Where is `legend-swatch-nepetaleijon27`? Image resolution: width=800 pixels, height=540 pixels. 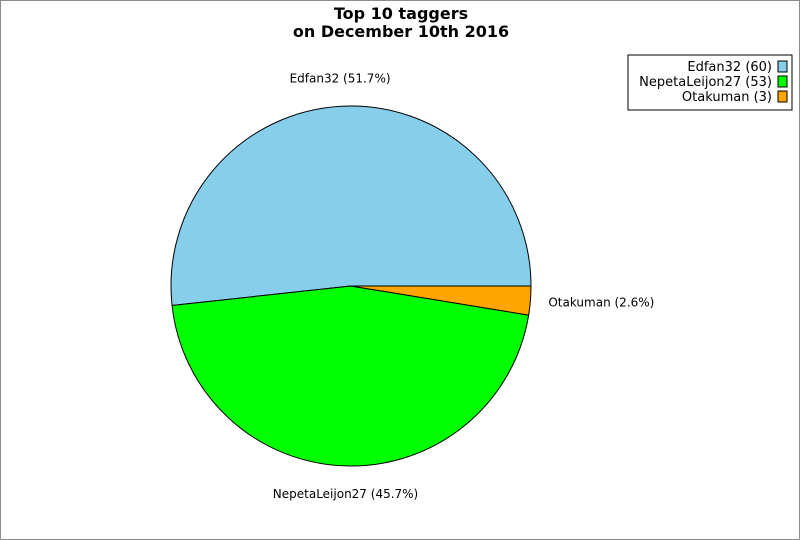
legend-swatch-nepetaleijon27 is located at coordinates (782, 81).